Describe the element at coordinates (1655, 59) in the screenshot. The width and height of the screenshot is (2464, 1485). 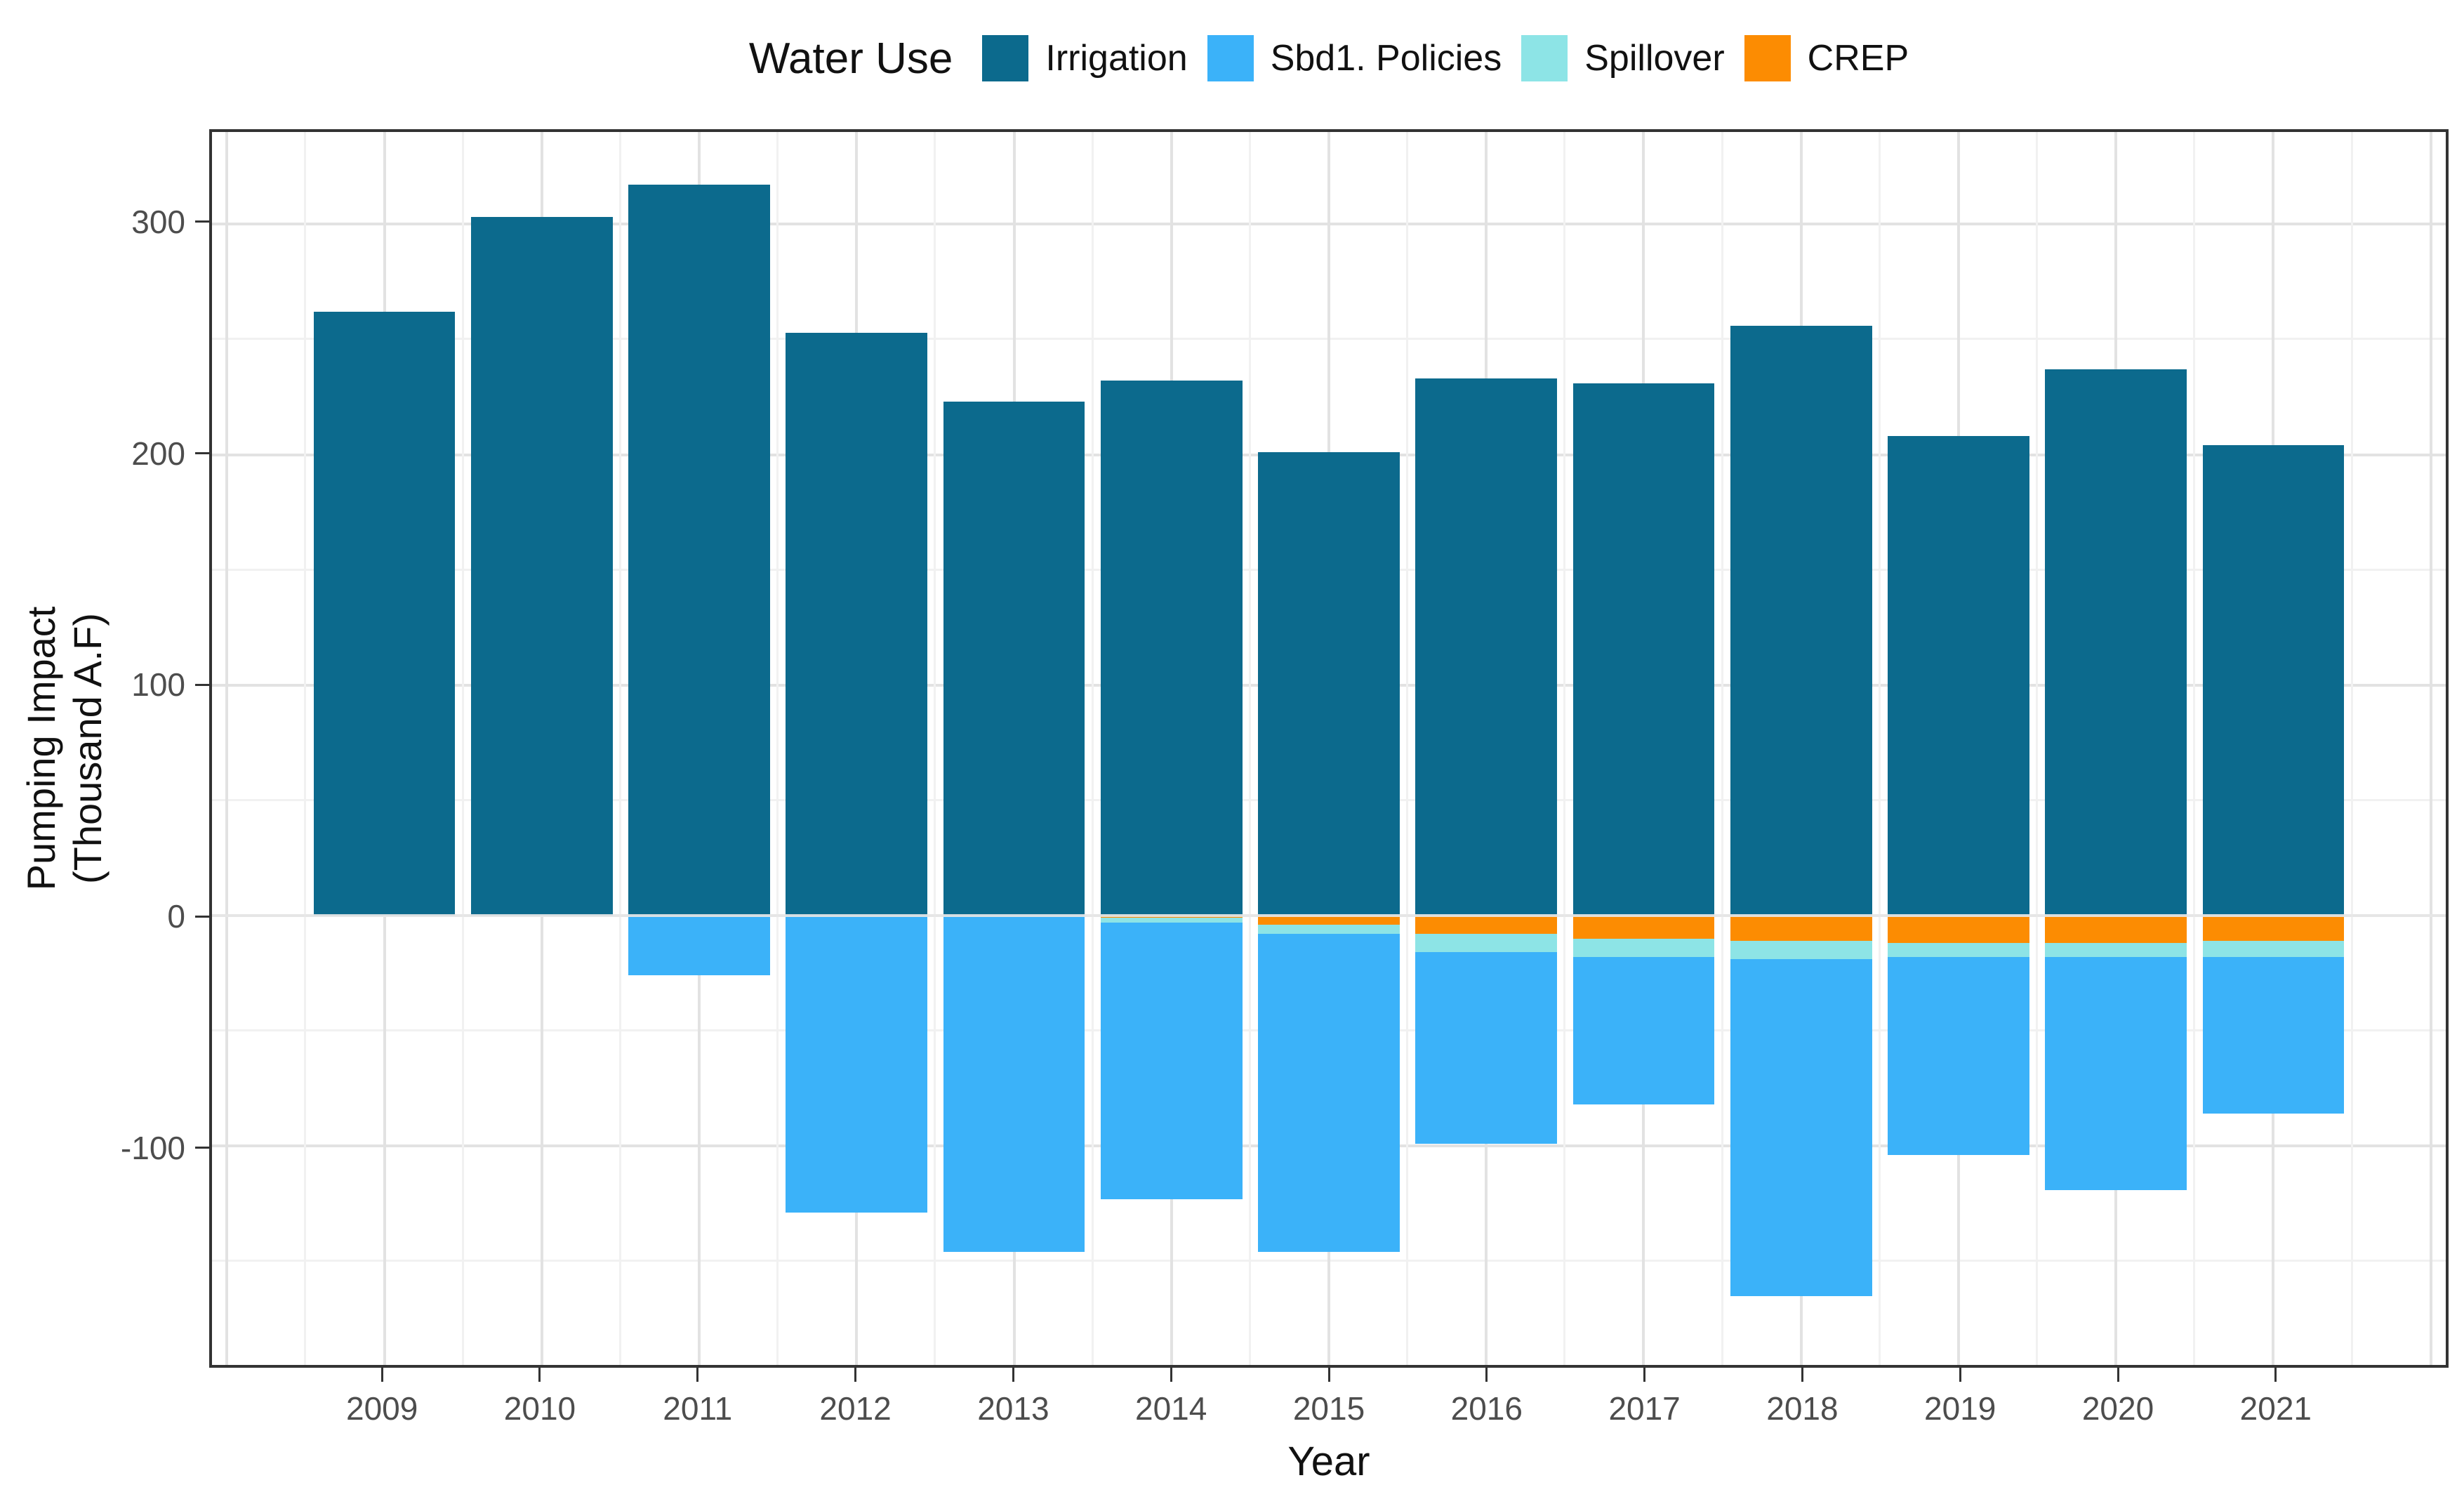
I see `legend-item-label: Spillover` at that location.